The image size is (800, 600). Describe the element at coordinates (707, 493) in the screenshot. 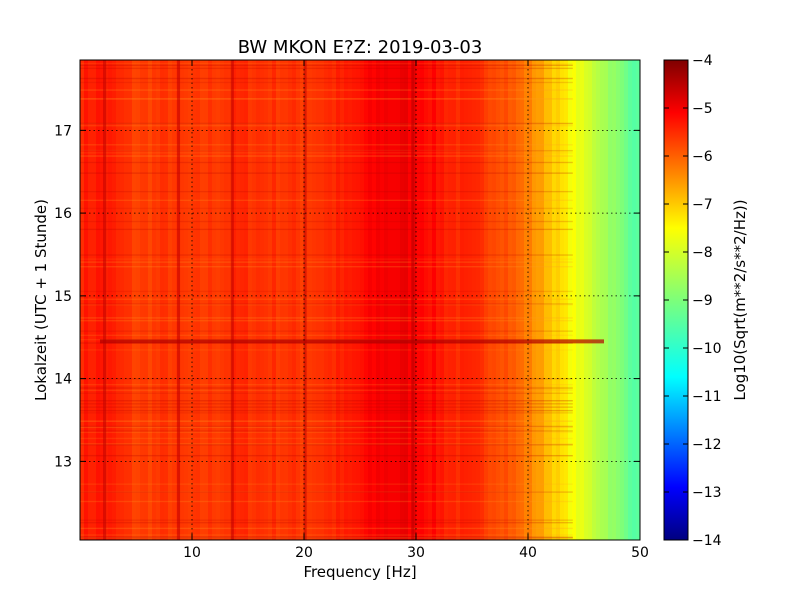

I see `colorbar-tick-label: −13` at that location.